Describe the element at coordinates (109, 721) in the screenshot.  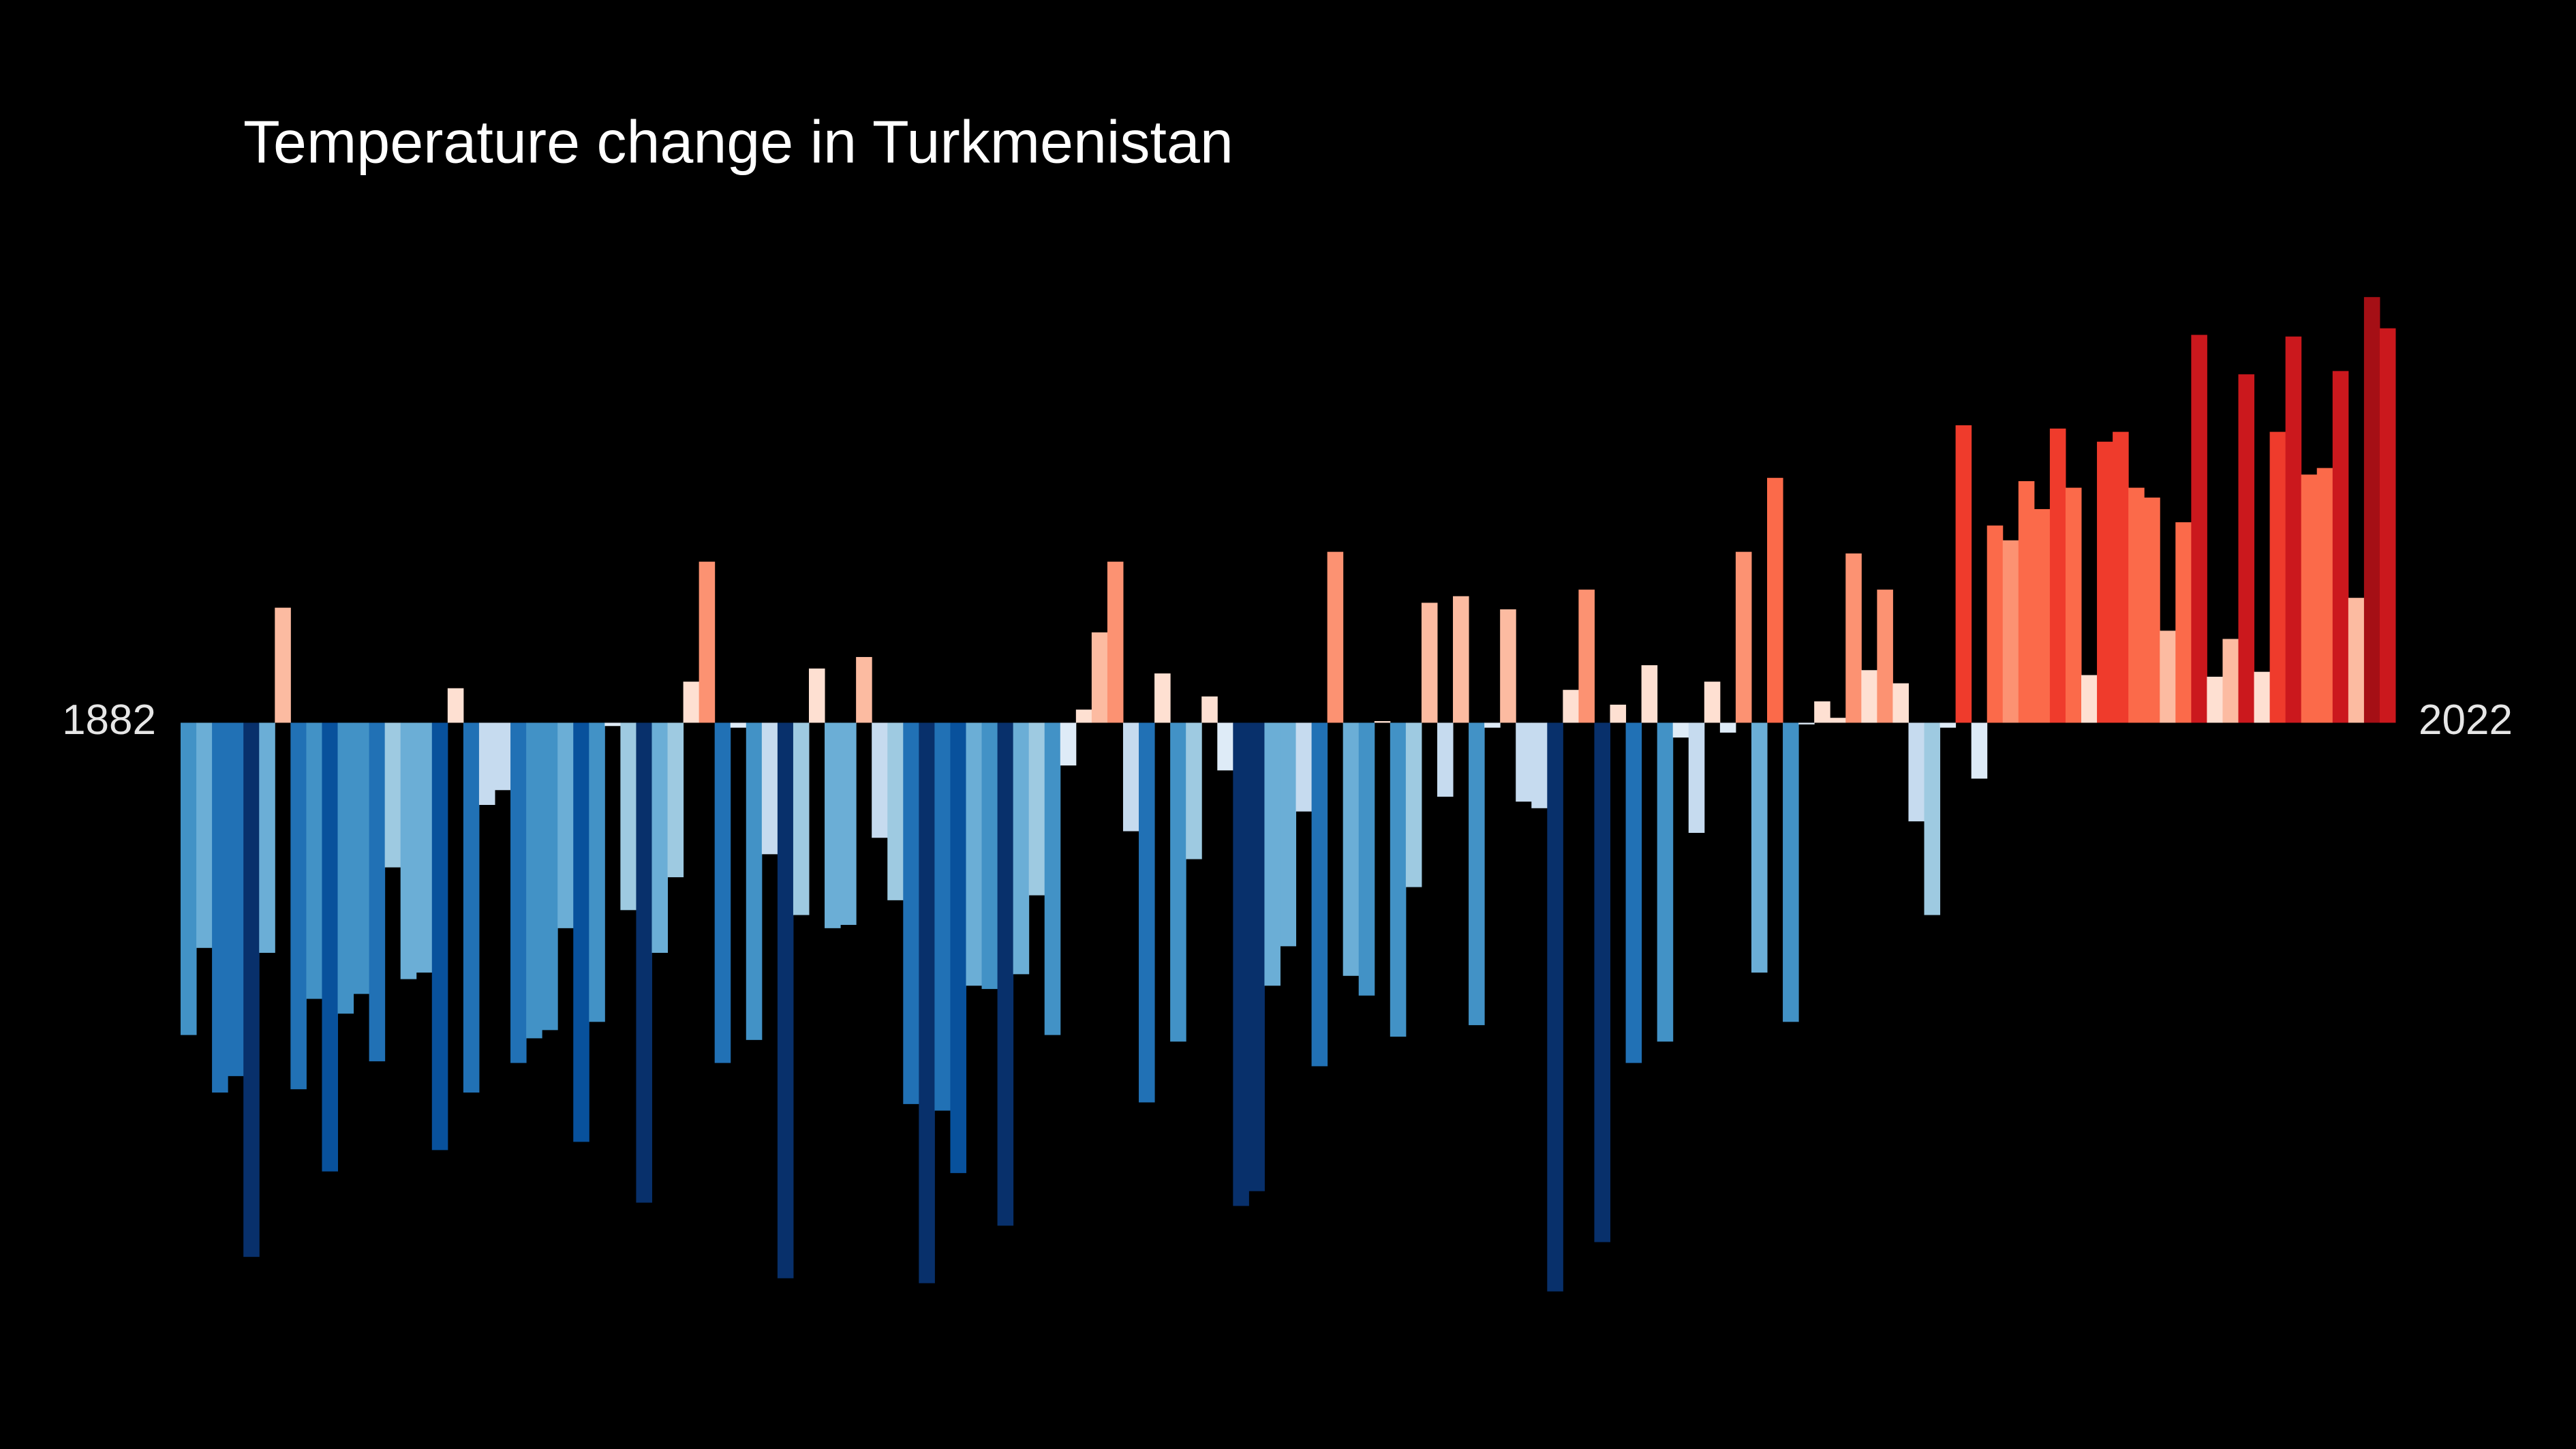
I see `x-tick-label: 1882` at that location.